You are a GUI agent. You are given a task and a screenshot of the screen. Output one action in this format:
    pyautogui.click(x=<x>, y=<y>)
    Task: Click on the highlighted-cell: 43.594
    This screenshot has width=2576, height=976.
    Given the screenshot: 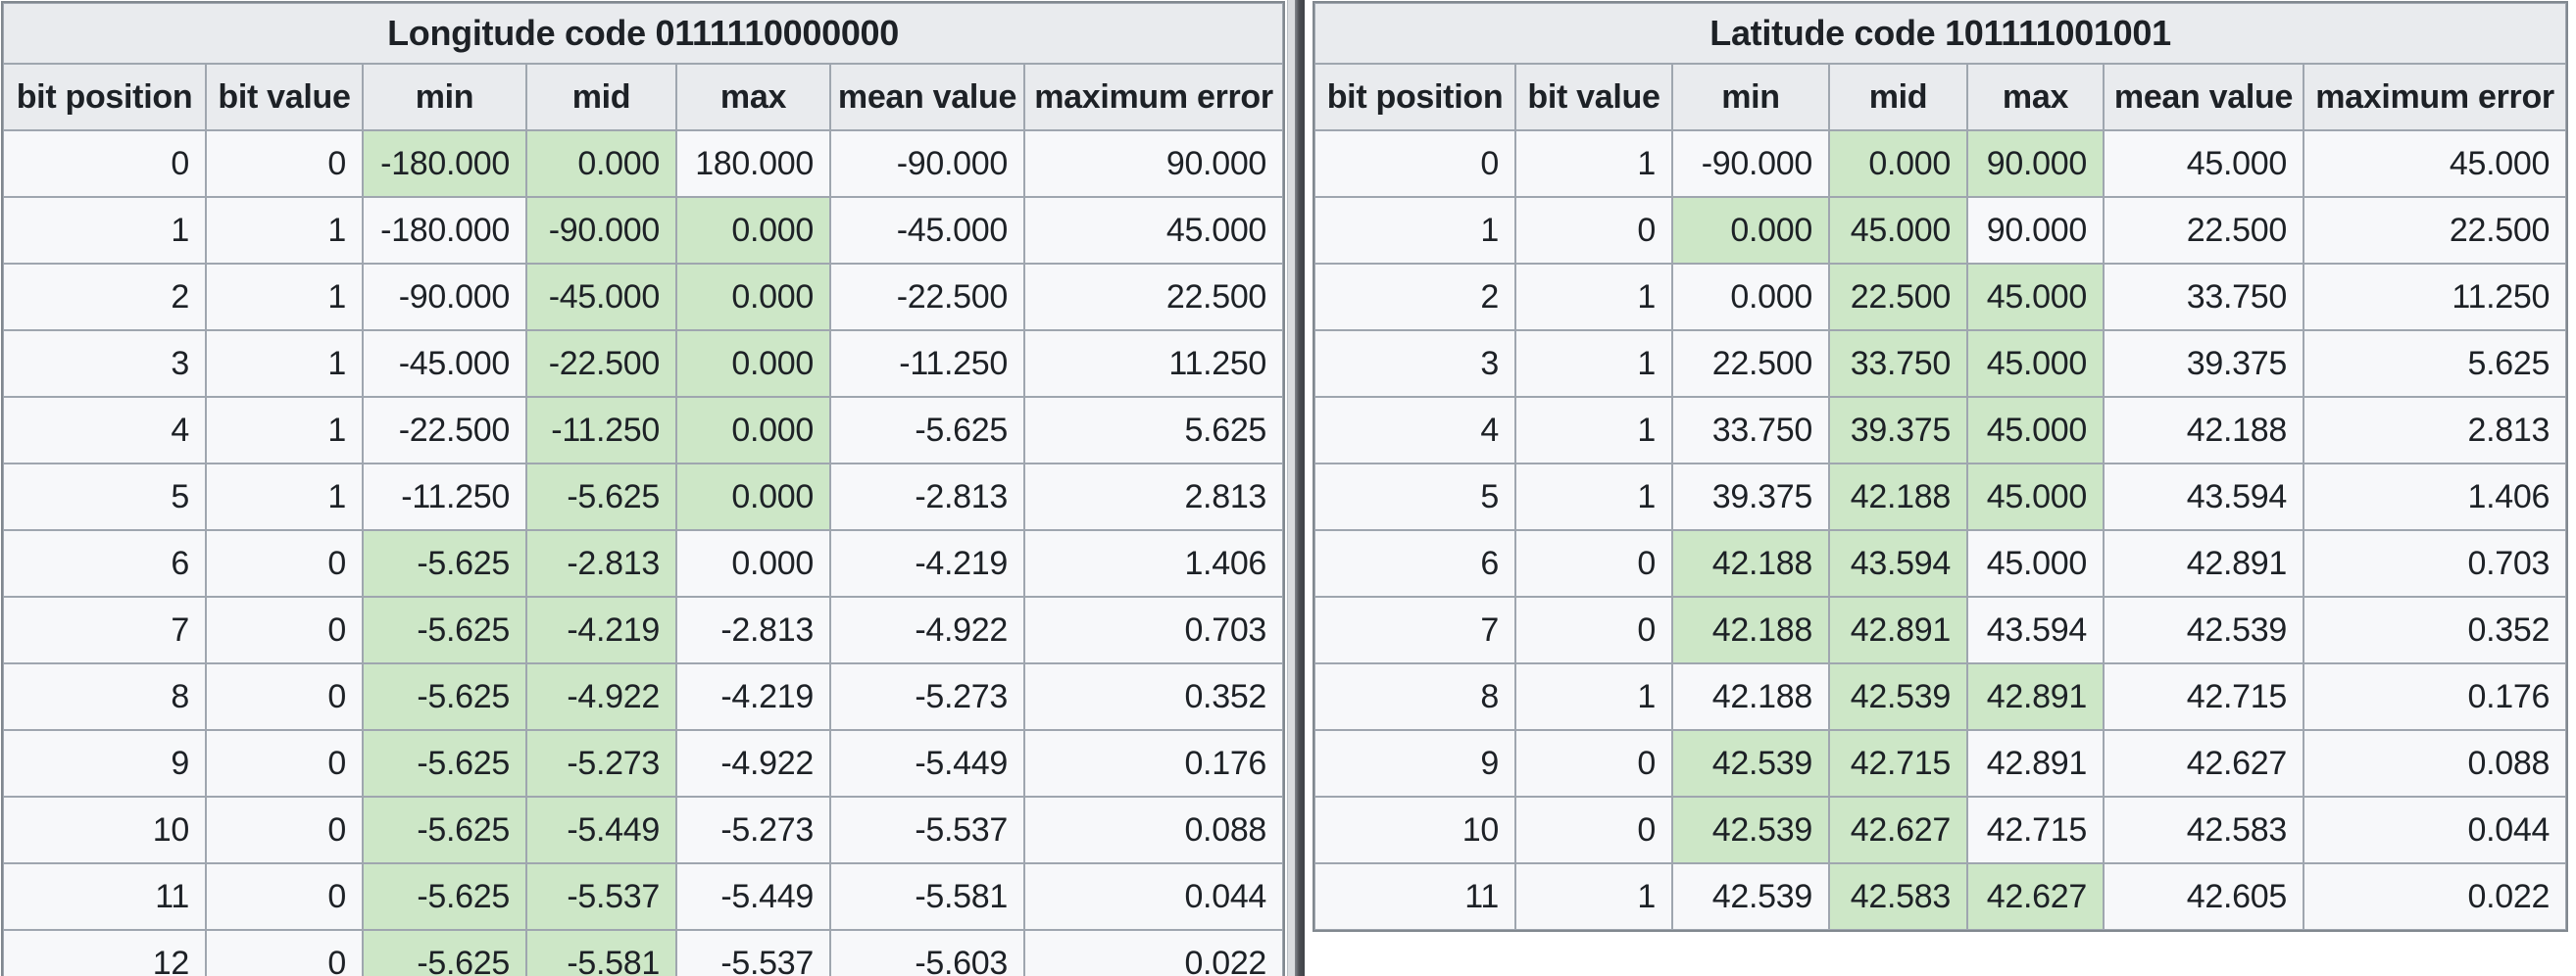 What is the action you would take?
    pyautogui.click(x=1898, y=563)
    